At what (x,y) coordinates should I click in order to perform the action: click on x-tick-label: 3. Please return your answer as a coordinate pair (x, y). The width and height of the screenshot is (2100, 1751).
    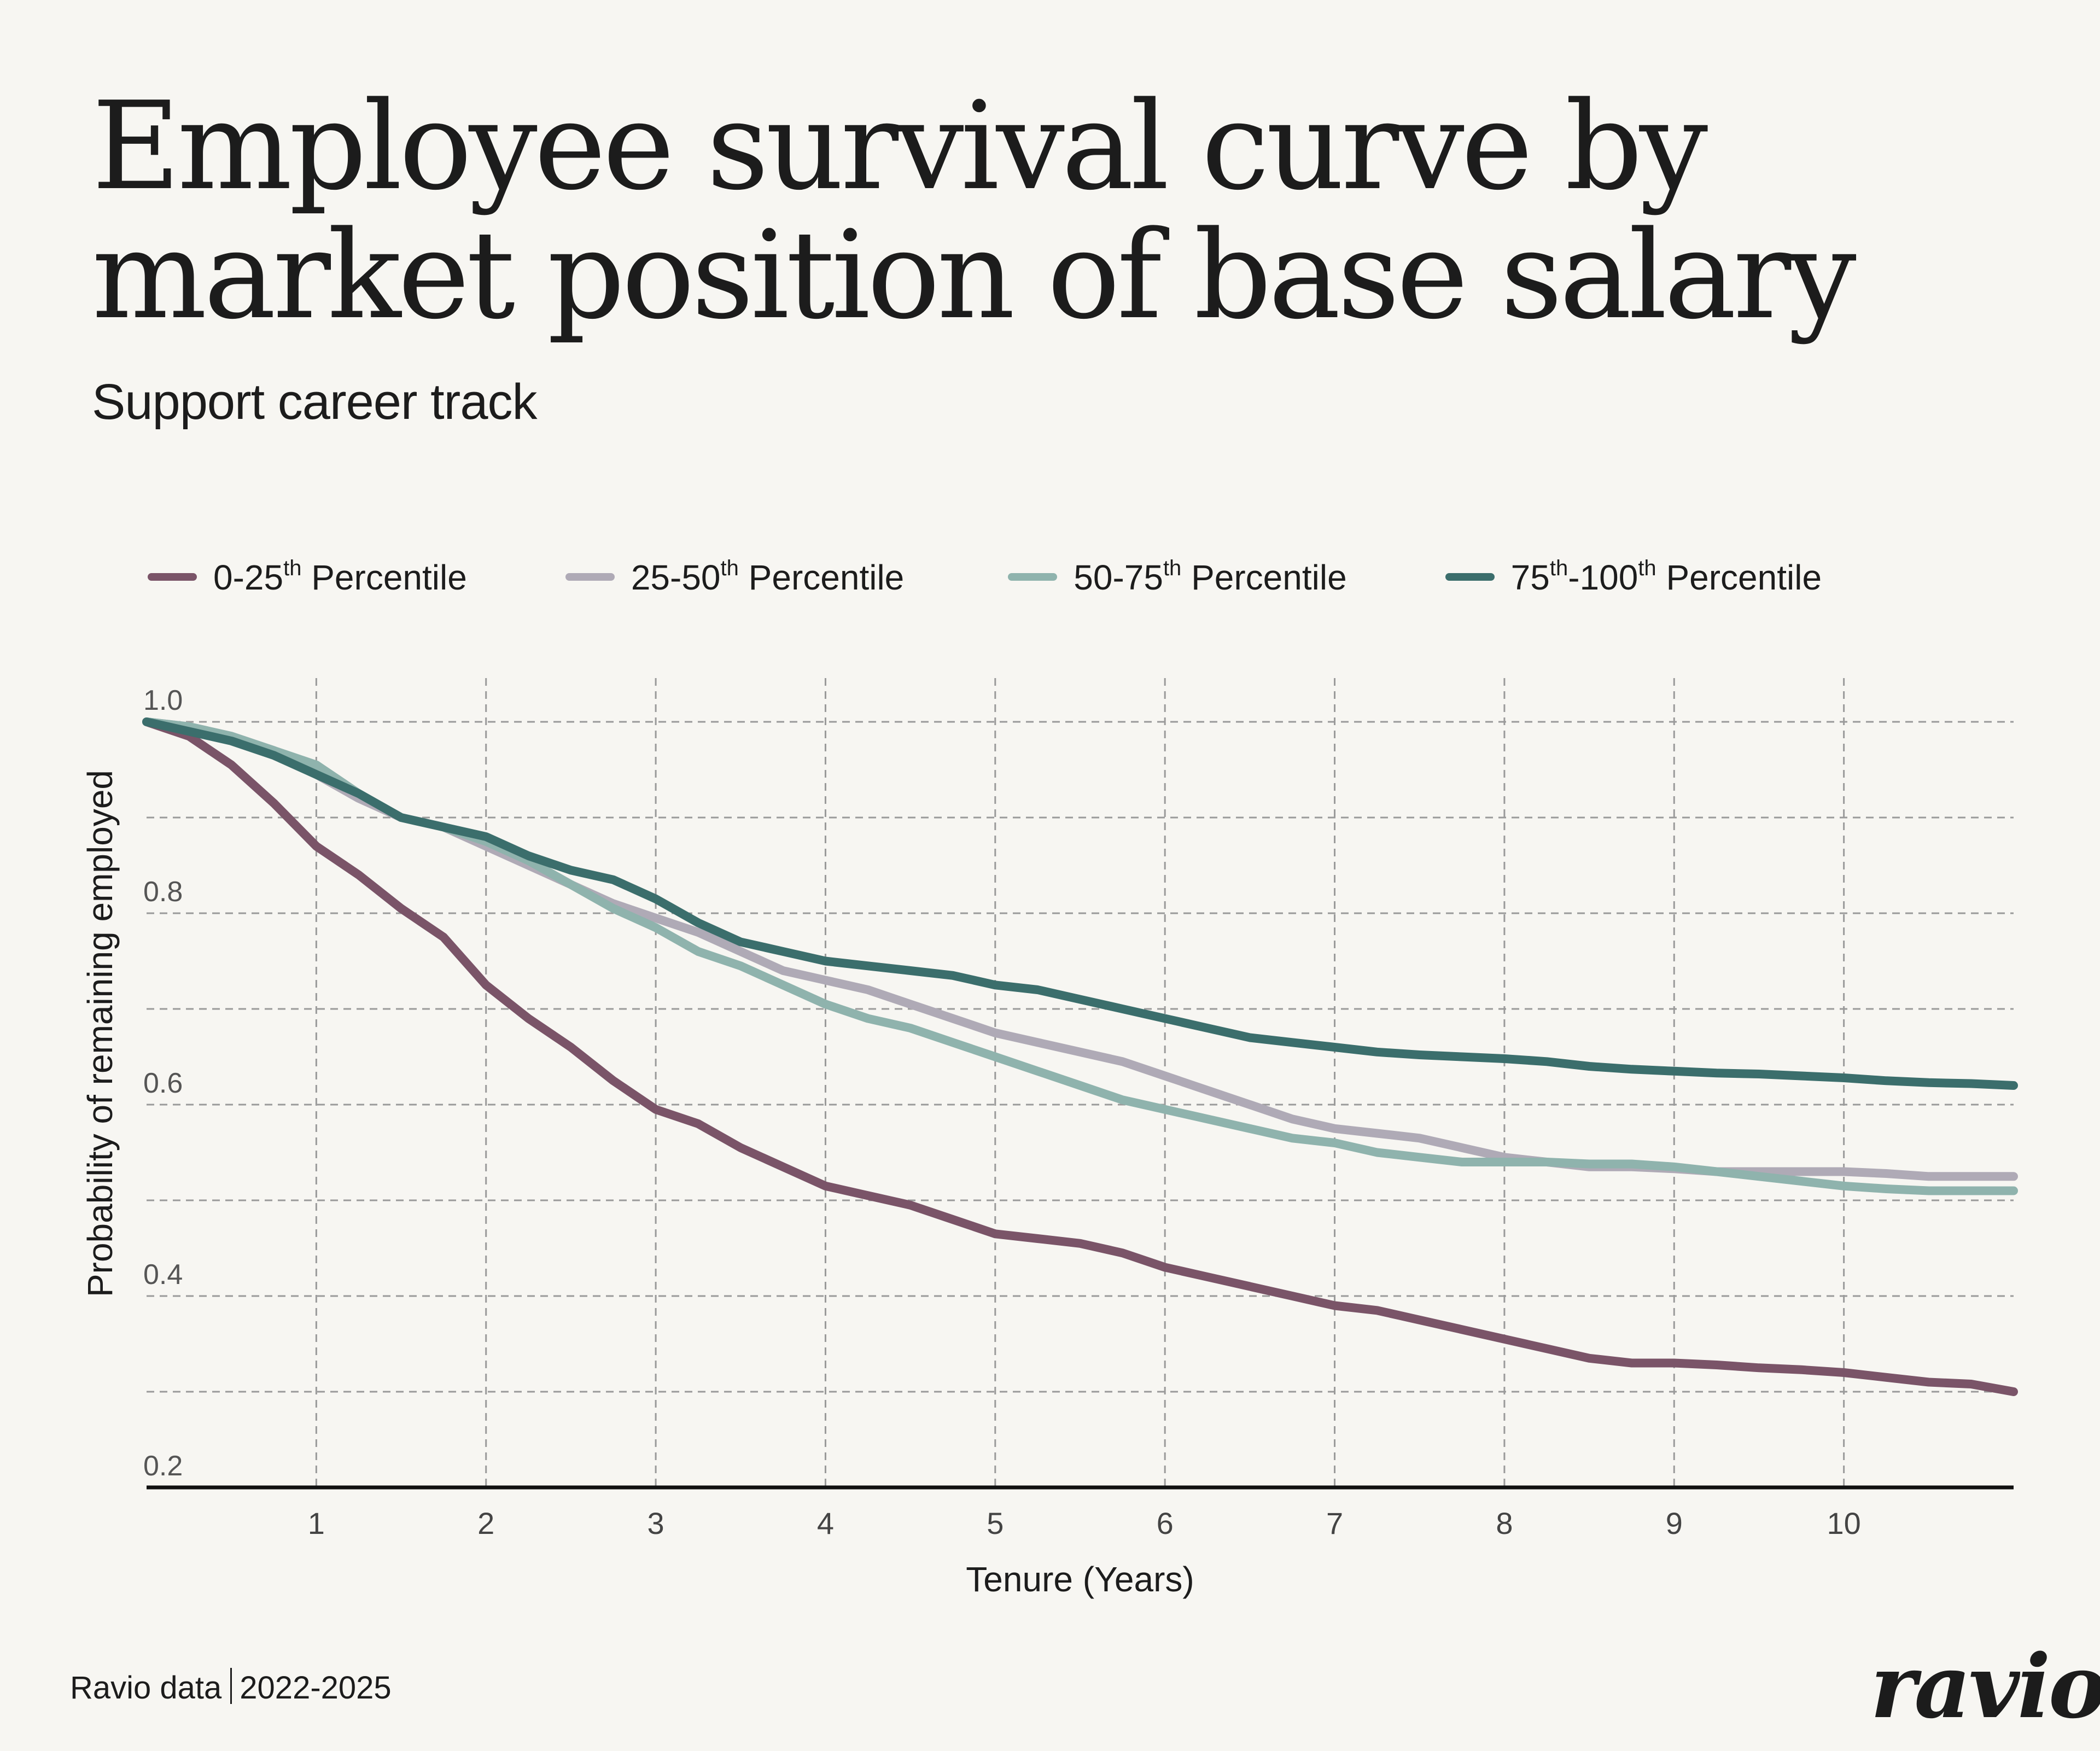
    Looking at the image, I should click on (656, 1523).